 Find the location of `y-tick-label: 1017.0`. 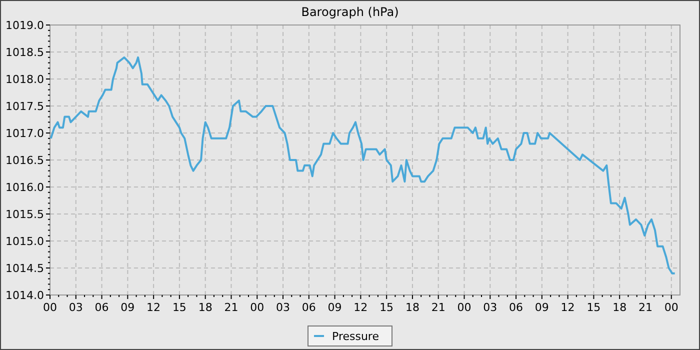

y-tick-label: 1017.0 is located at coordinates (25, 133).